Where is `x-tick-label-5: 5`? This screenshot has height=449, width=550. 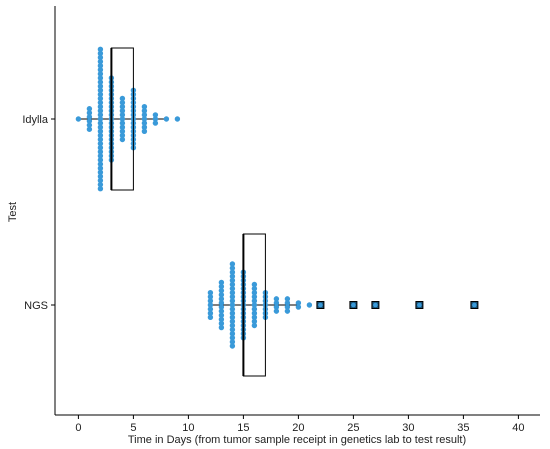 x-tick-label-5: 5 is located at coordinates (133, 428).